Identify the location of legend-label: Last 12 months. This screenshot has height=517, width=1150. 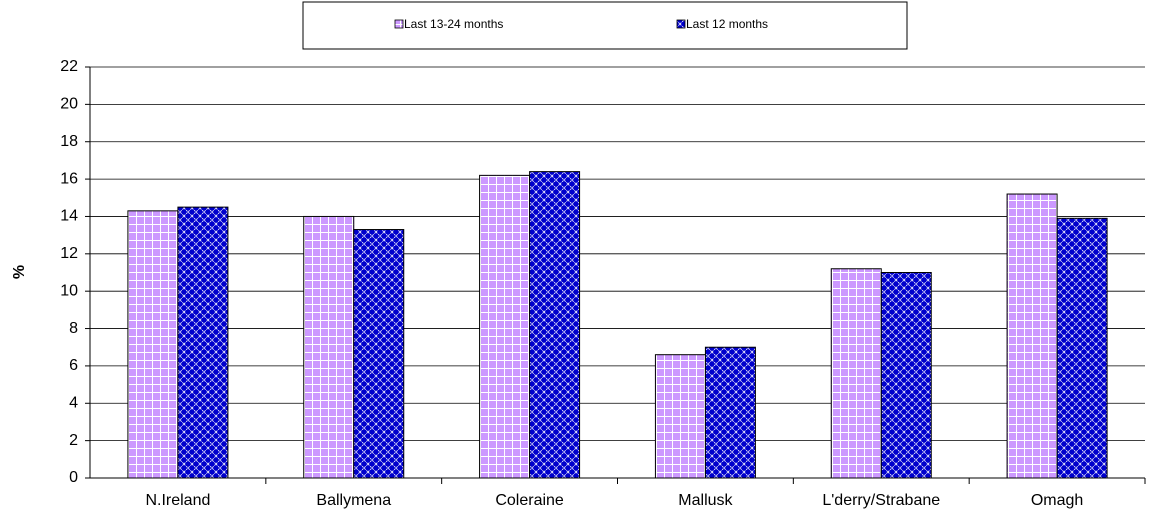
(727, 24).